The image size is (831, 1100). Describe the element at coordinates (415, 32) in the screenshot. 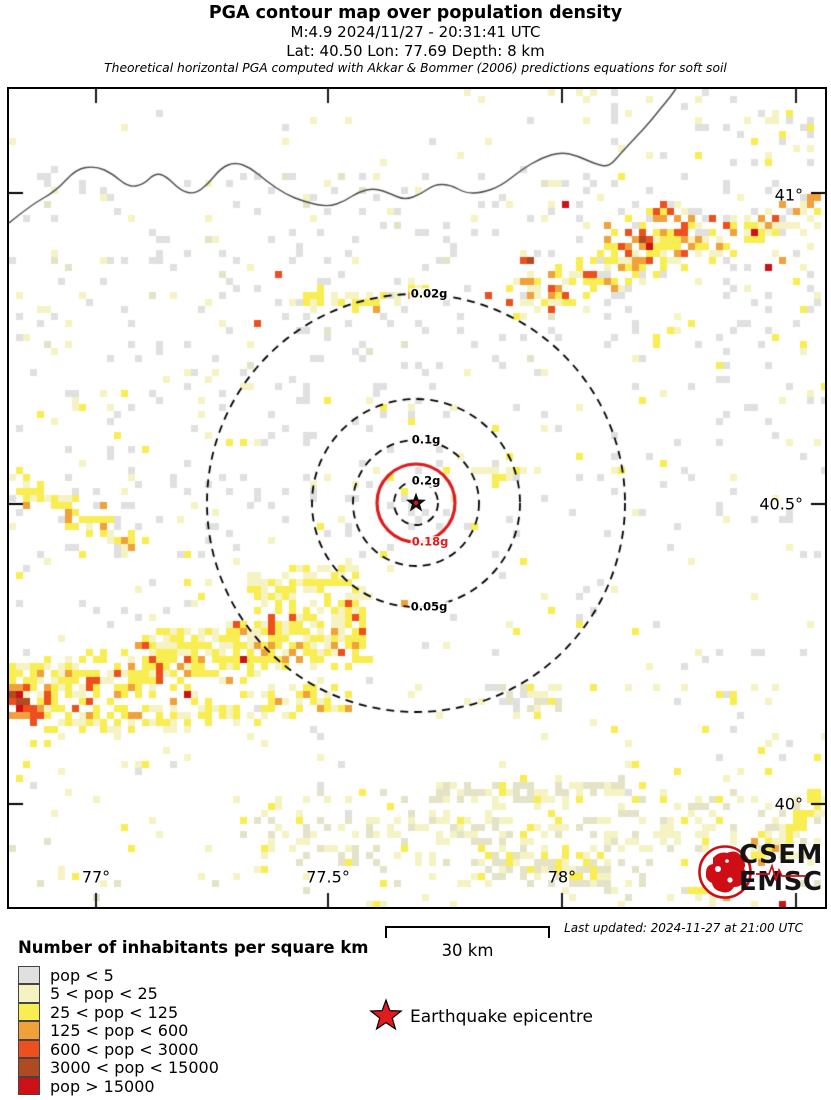

I see `event-magnitude-time: M:4.9 2024/11/27 - 20:31:41 UTC` at that location.